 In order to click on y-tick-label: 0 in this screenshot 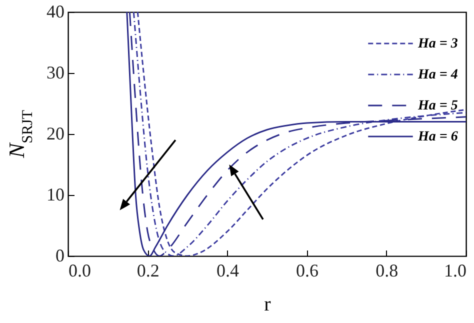, I will do `click(60, 256)`.